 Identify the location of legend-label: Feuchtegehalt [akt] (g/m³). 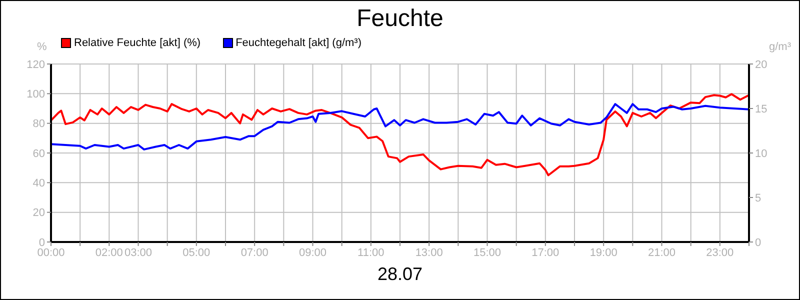
(299, 43).